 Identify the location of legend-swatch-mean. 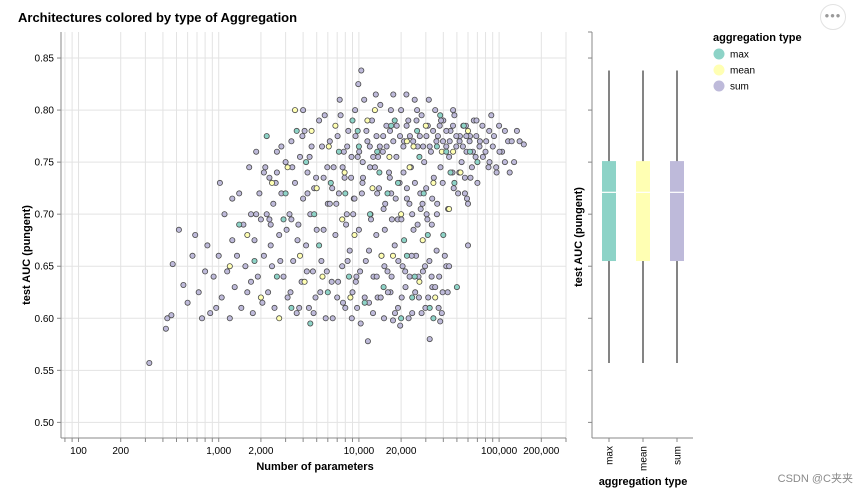
(719, 70).